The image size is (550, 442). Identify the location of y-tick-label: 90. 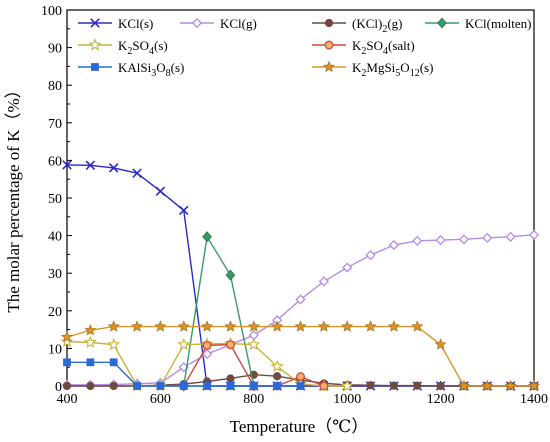
(55, 49).